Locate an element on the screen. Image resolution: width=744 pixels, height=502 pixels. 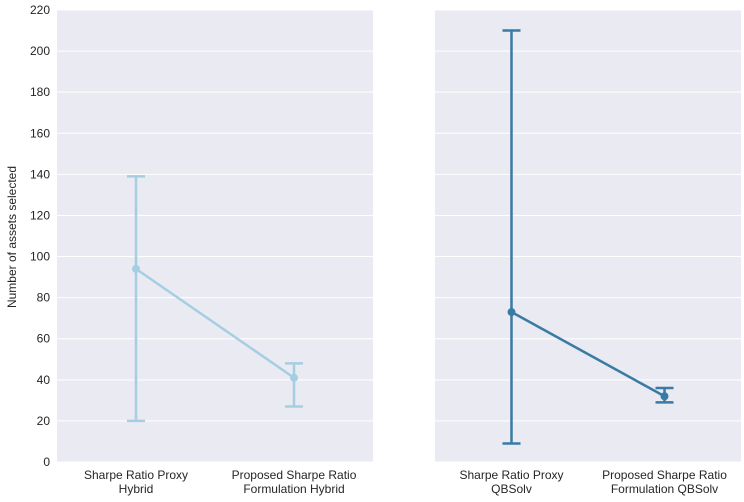
x-tick-label-2: Proposed Sharpe Ratio Formulation QBSolv is located at coordinates (664, 482).